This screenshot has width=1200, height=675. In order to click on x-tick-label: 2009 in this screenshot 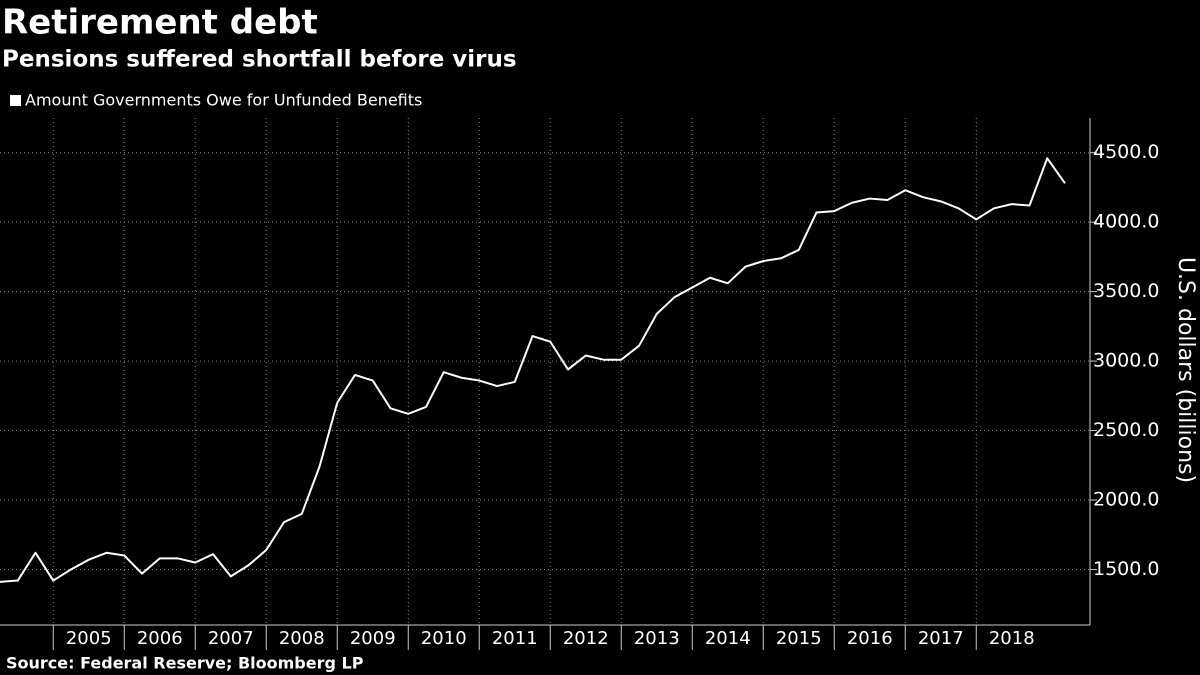, I will do `click(373, 638)`.